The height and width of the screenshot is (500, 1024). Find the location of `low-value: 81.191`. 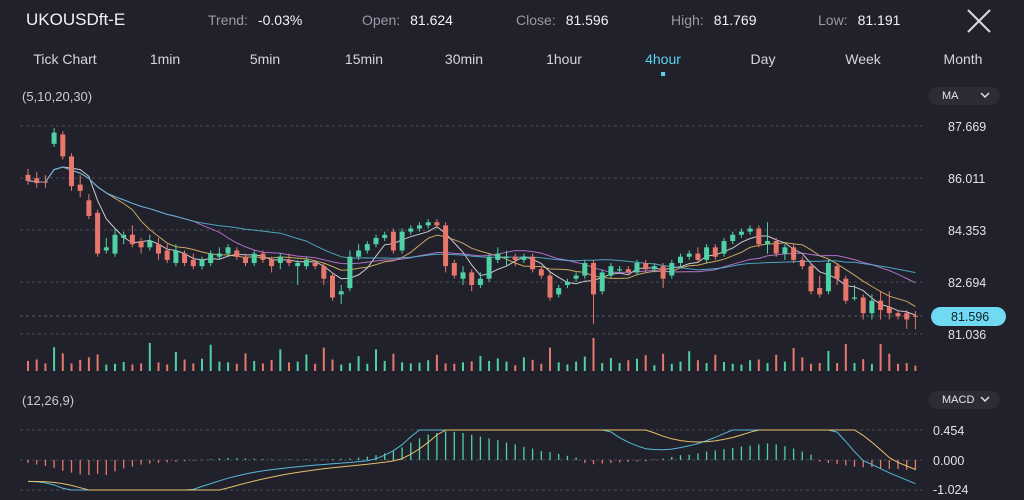

low-value: 81.191 is located at coordinates (879, 20).